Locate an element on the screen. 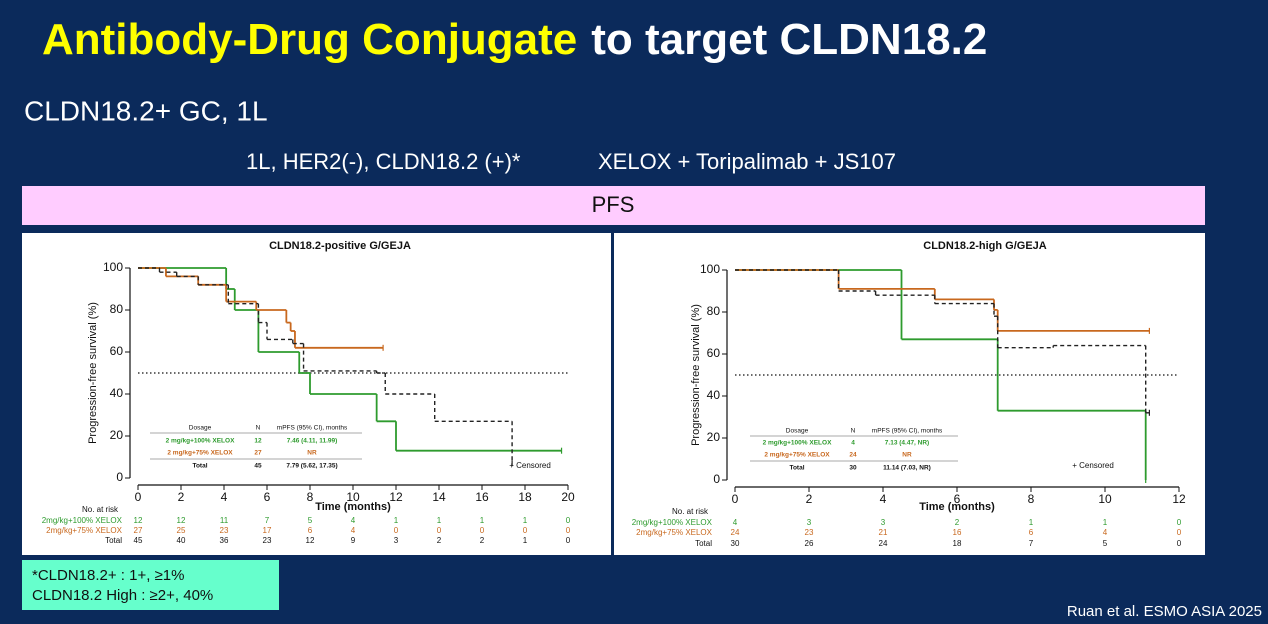 Image resolution: width=1268 pixels, height=624 pixels. inset-mpfs: 11.14 (7.03, NR) is located at coordinates (907, 468).